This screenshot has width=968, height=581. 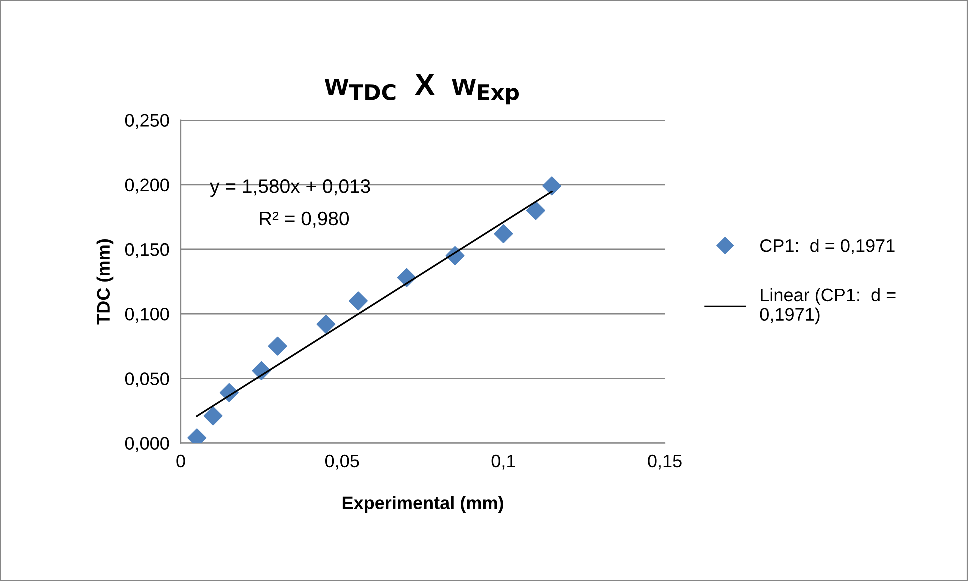 I want to click on y-tick-label: 0,100, so click(x=147, y=315).